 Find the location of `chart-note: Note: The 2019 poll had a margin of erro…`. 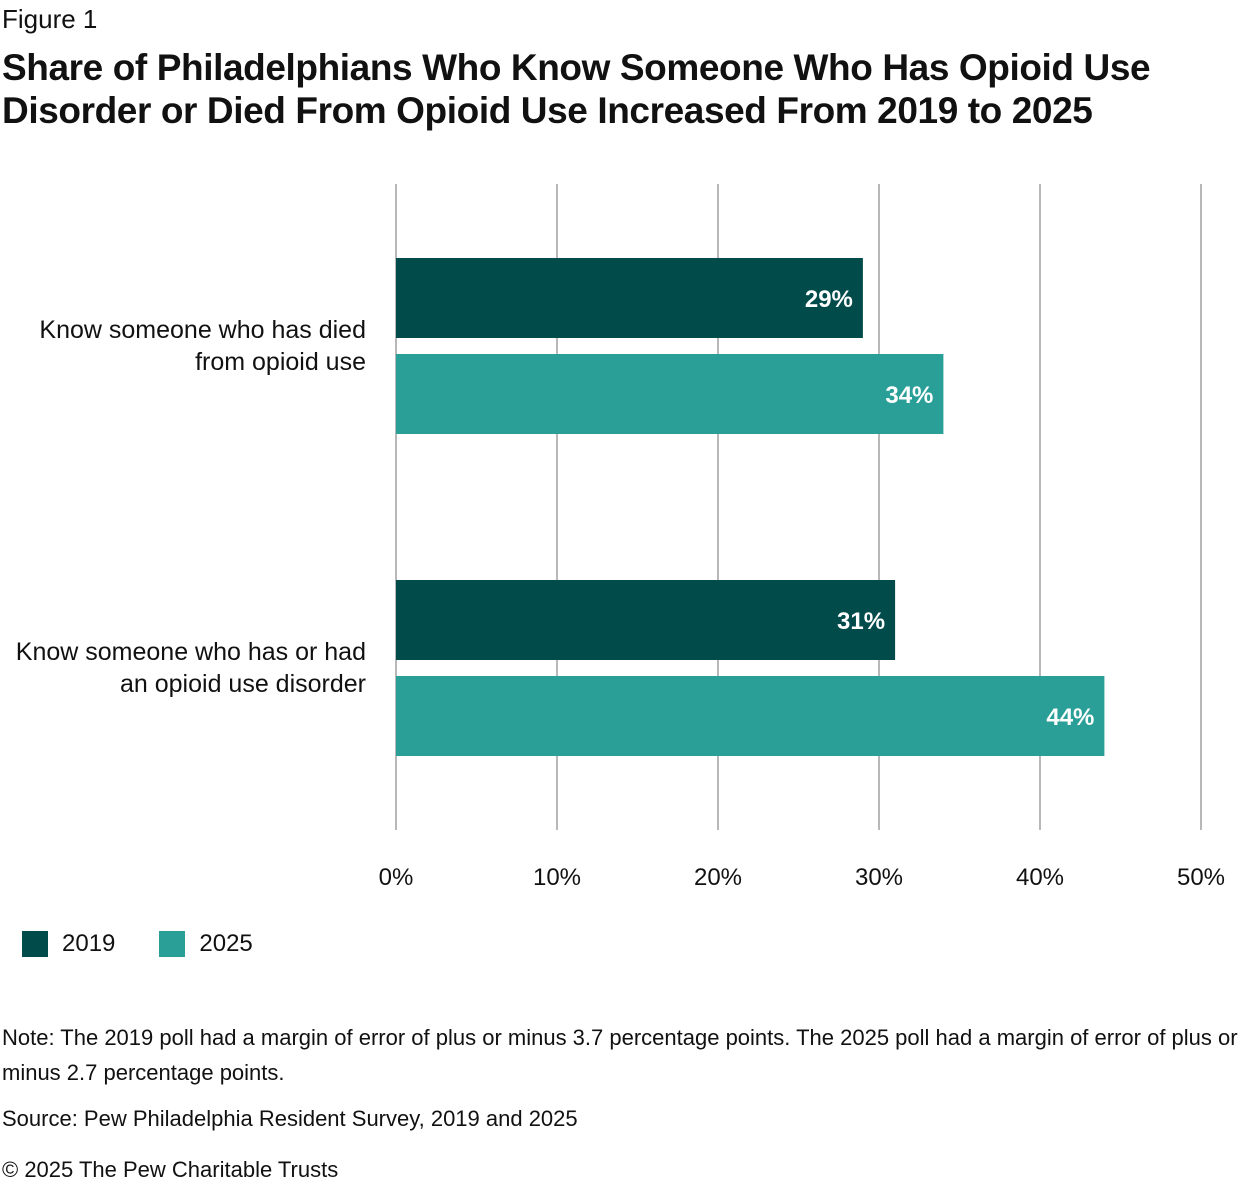

chart-note: Note: The 2019 poll had a margin of erro… is located at coordinates (620, 1055).